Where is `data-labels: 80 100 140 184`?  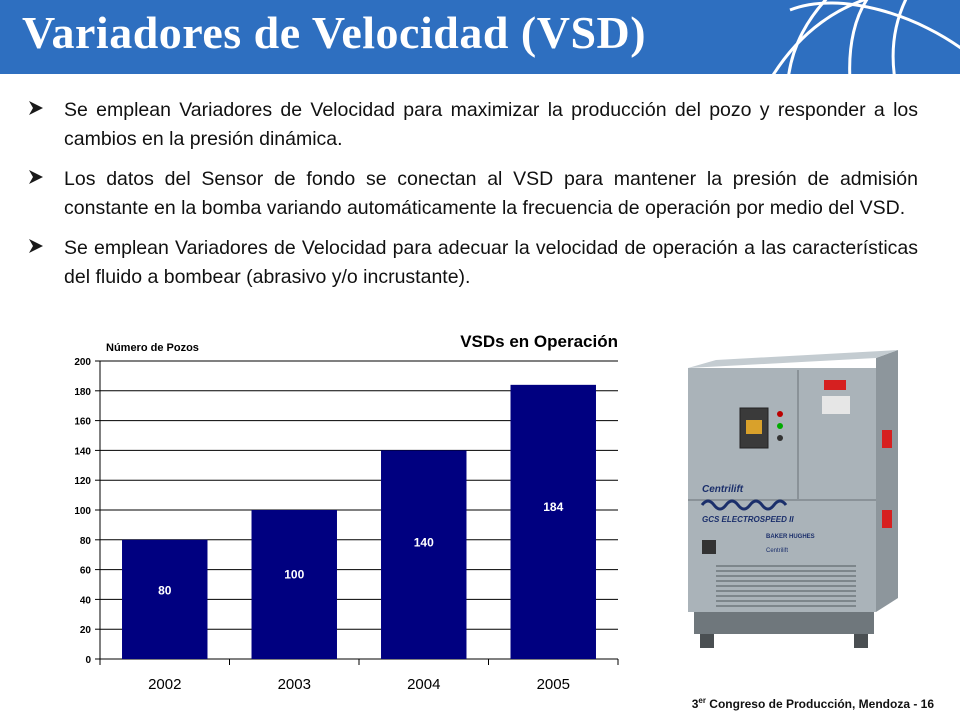
data-labels: 80 100 140 184 is located at coordinates (361, 549).